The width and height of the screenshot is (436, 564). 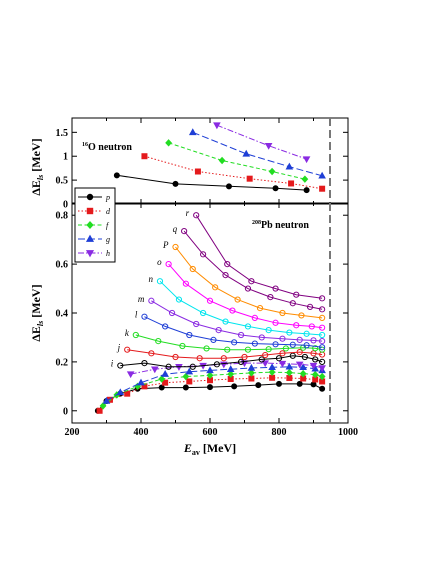 I want to click on top-series-d, so click(x=233, y=172).